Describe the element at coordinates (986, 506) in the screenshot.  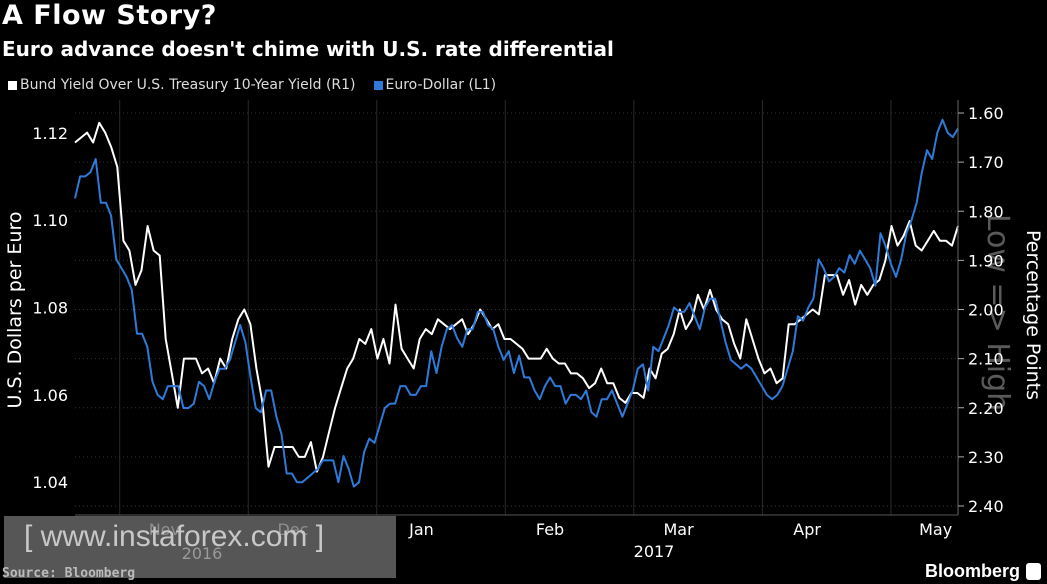
I see `right-tick-label: 2.40` at that location.